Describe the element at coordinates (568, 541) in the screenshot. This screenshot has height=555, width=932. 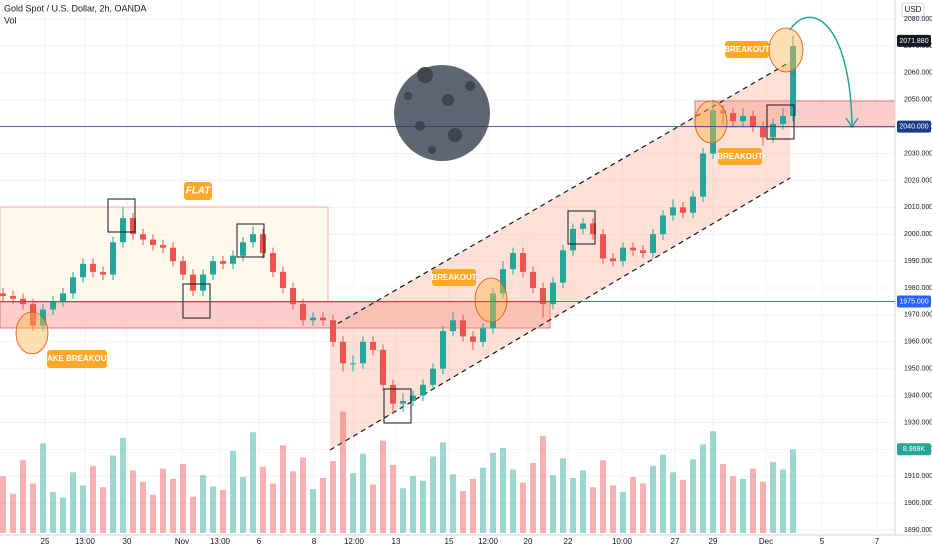
I see `x-tick-label: 22` at that location.